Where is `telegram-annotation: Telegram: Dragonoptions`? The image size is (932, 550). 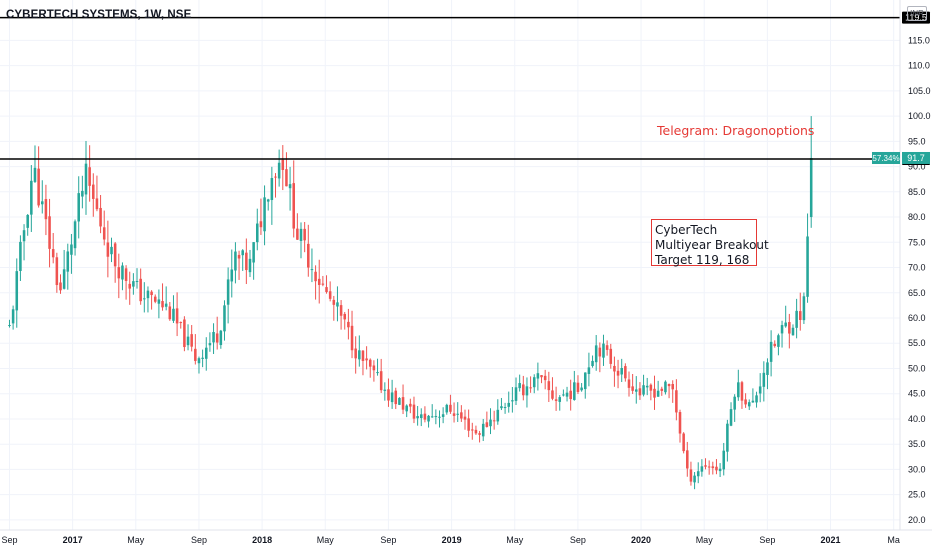 telegram-annotation: Telegram: Dragonoptions is located at coordinates (736, 130).